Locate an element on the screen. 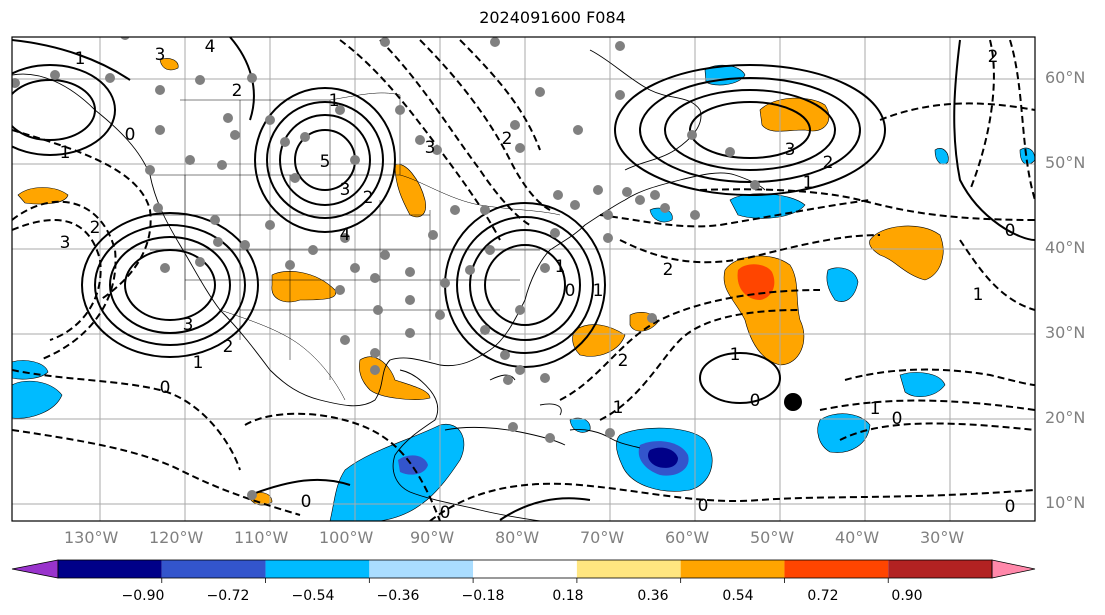 The image size is (1105, 615). colorbar-tick-label: −0.72 is located at coordinates (228, 596).